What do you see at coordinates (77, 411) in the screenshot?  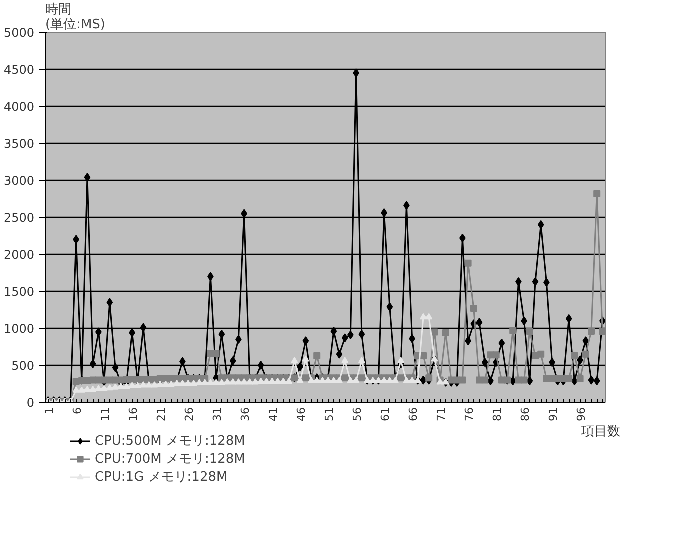 I see `x-tick-label: 6` at bounding box center [77, 411].